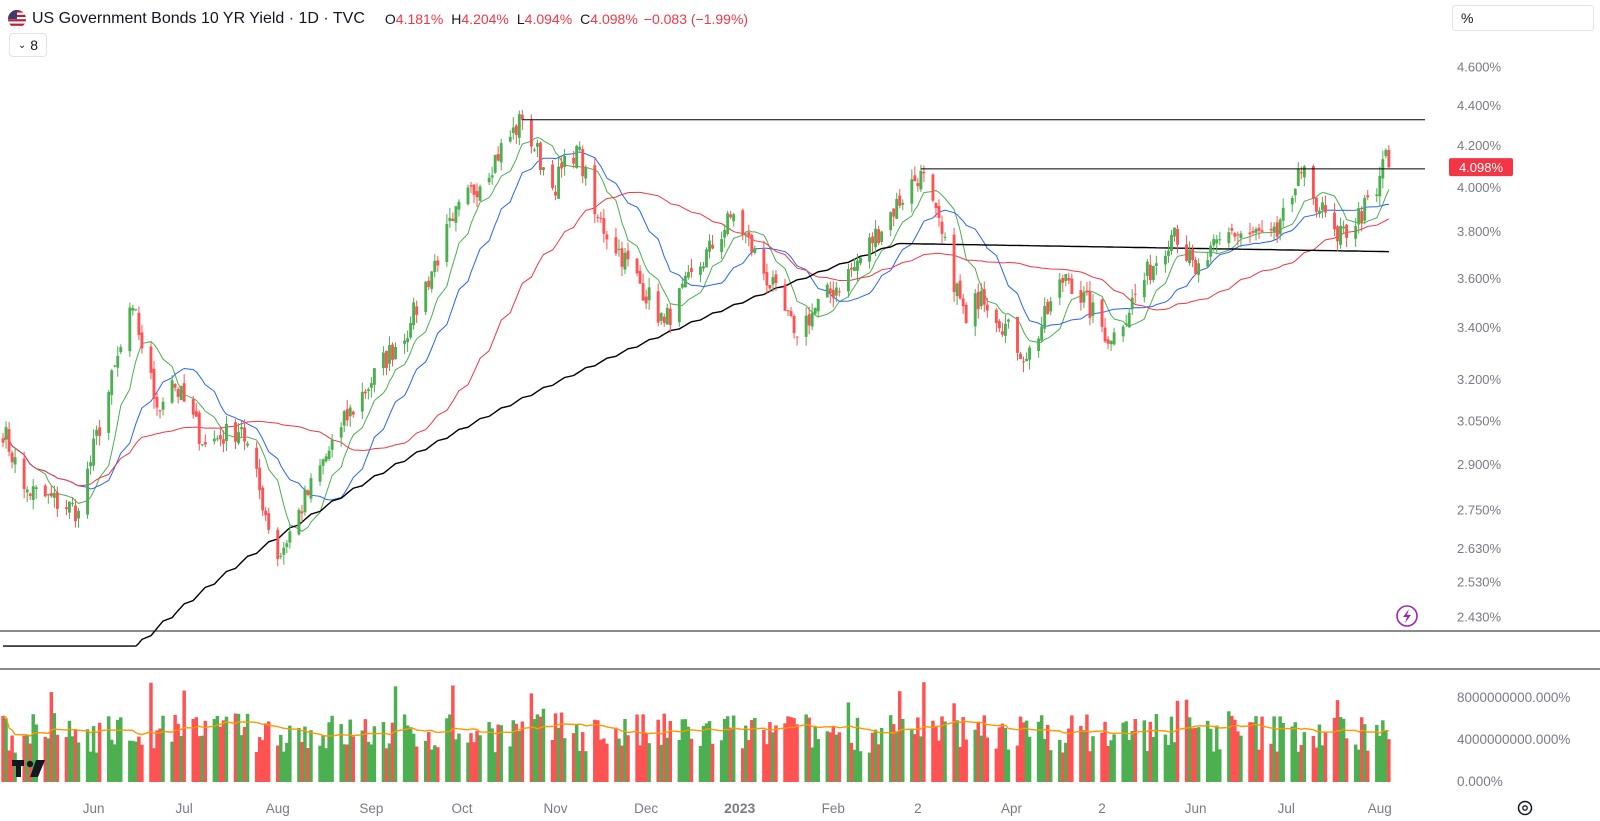 Image resolution: width=1600 pixels, height=821 pixels. What do you see at coordinates (1479, 464) in the screenshot?
I see `price-tick-label: 2.900%` at bounding box center [1479, 464].